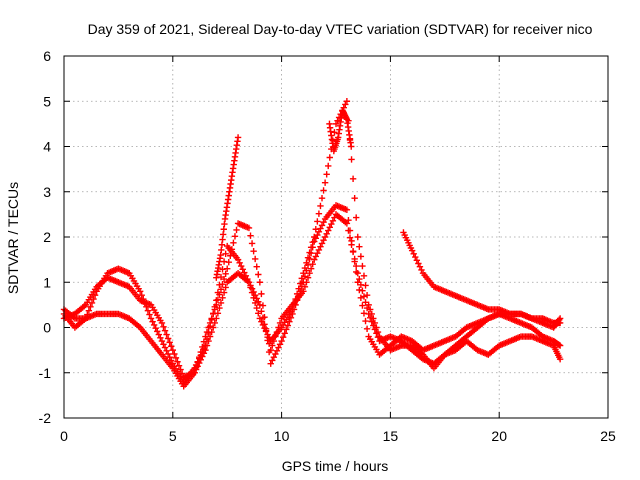 The image size is (640, 480). What do you see at coordinates (47, 56) in the screenshot?
I see `y-tick-label: 6` at bounding box center [47, 56].